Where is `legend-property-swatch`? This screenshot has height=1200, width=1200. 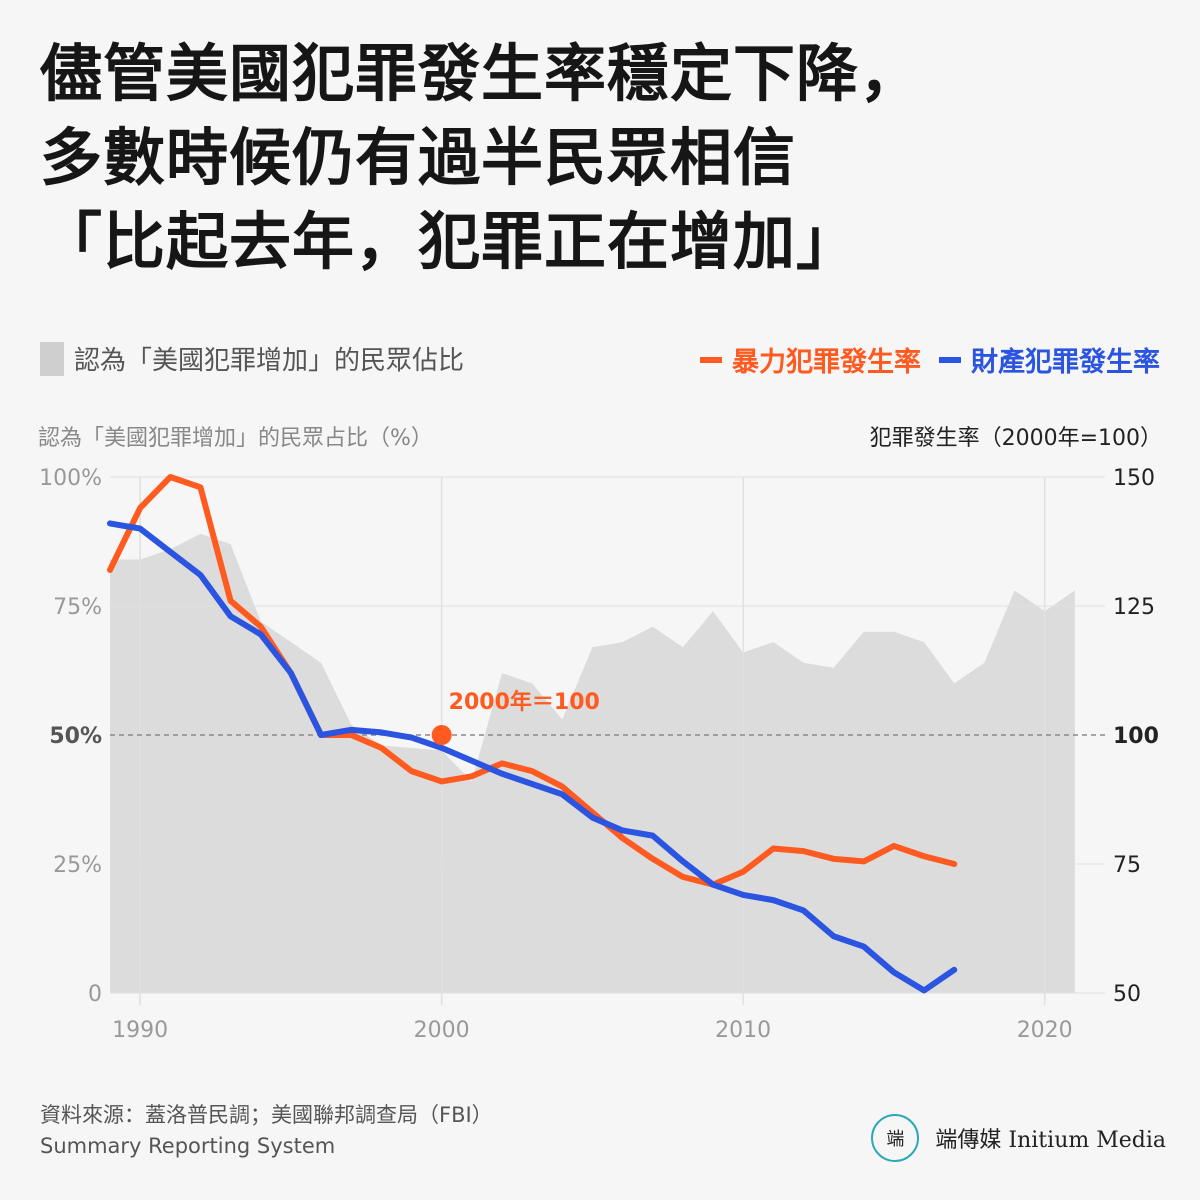
legend-property-swatch is located at coordinates (950, 359).